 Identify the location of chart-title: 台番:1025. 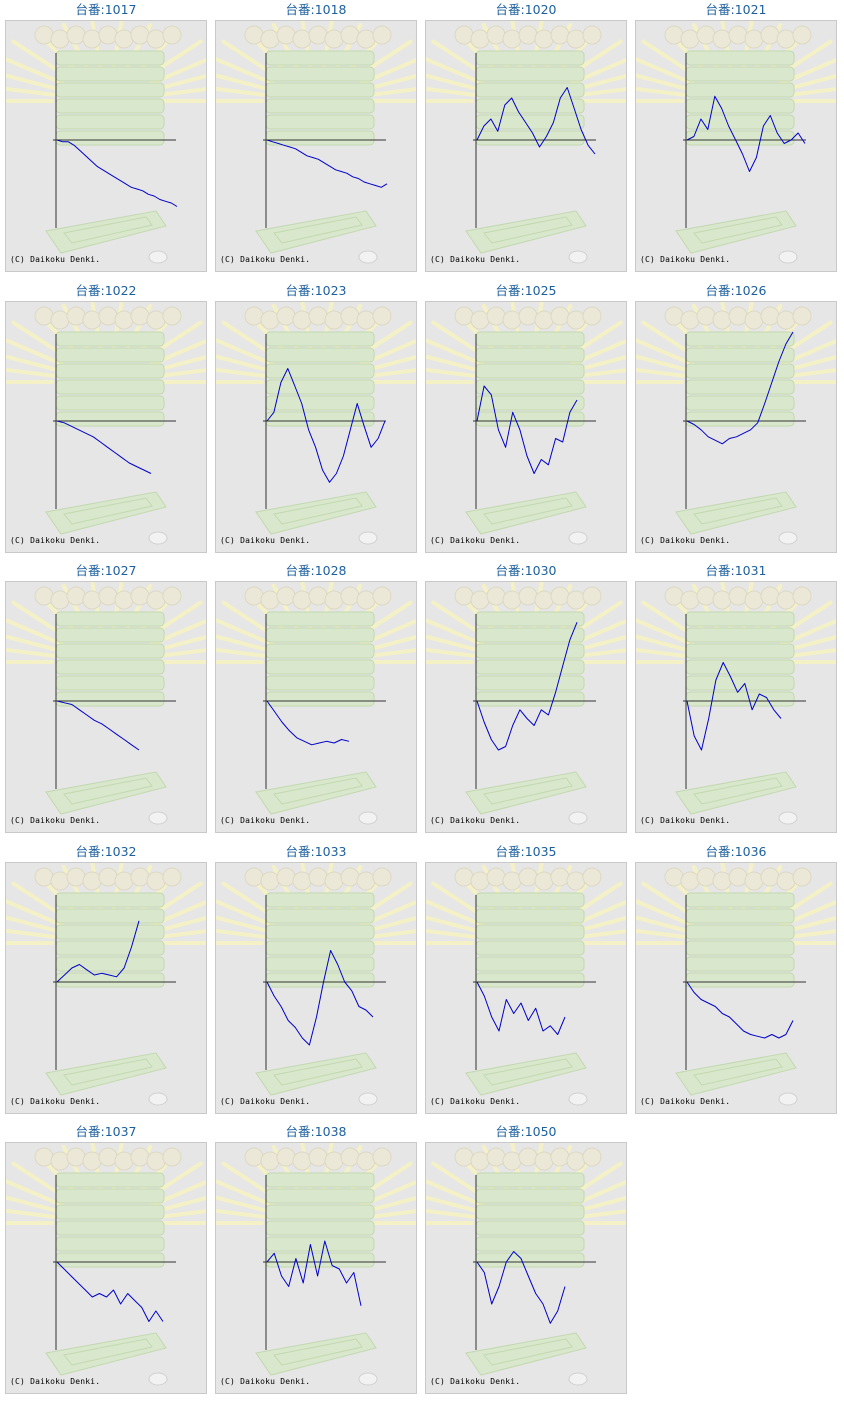
(526, 290).